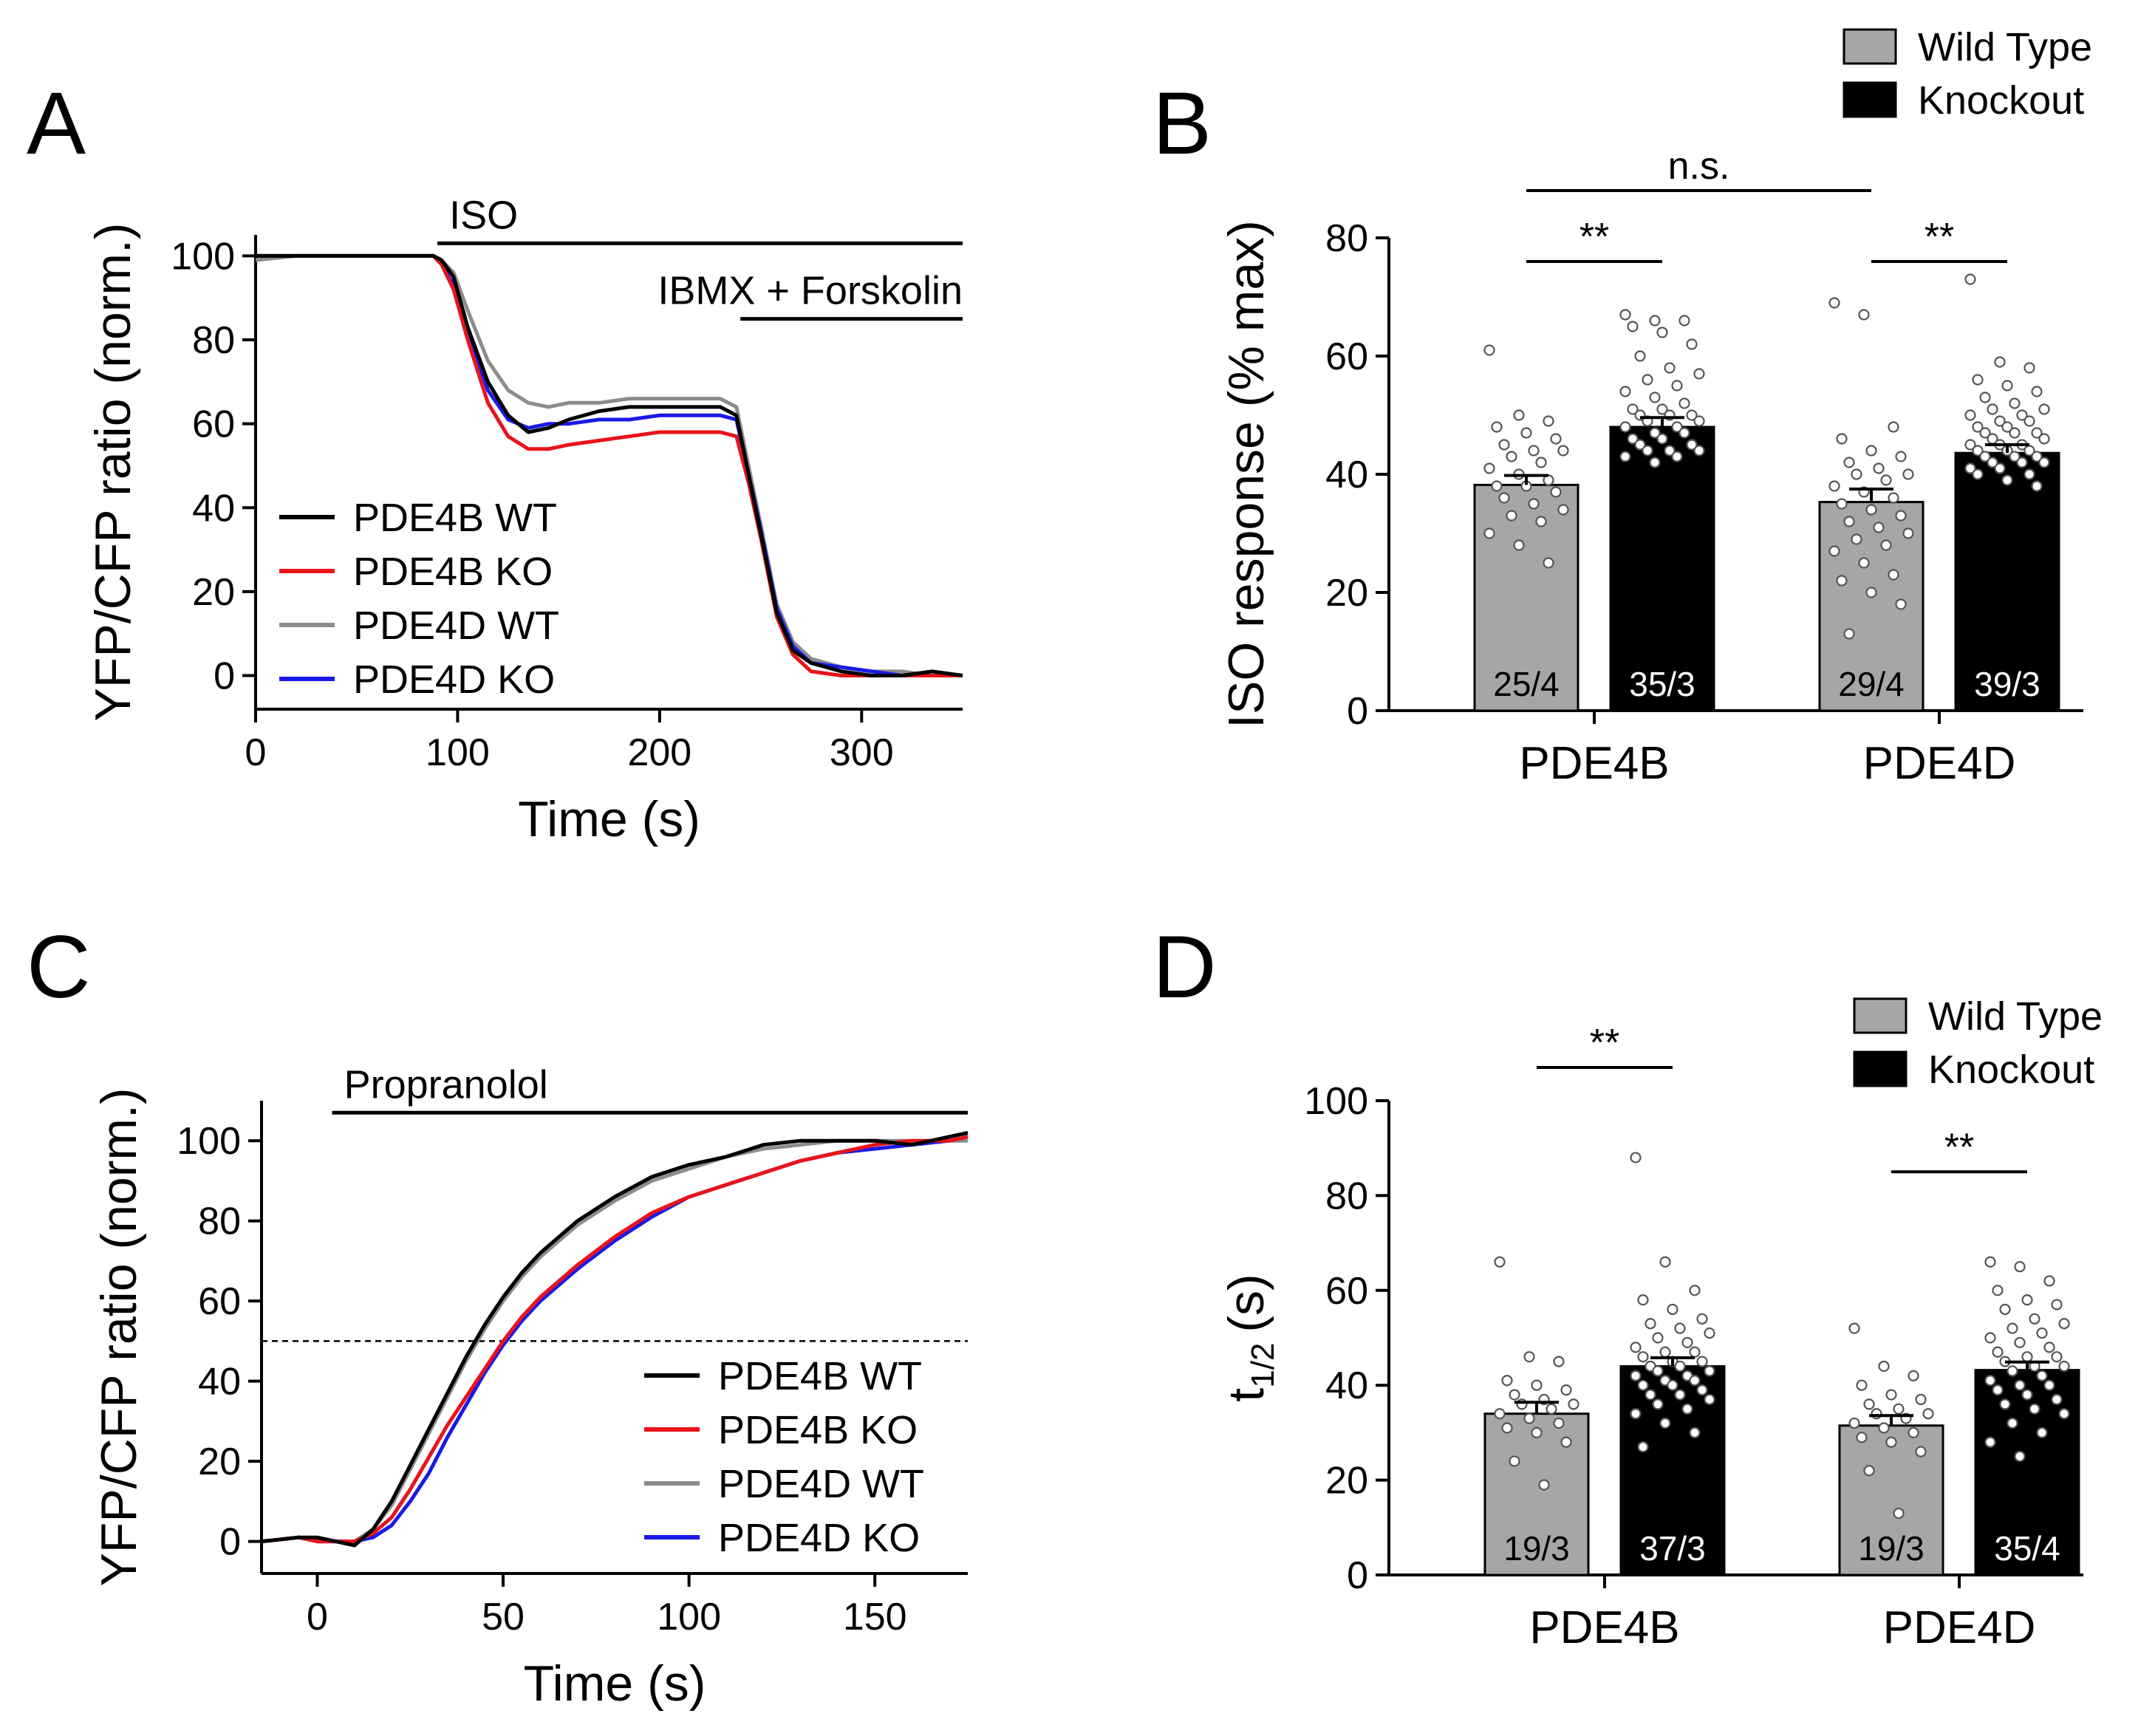  Describe the element at coordinates (1939, 763) in the screenshot. I see `x-category-label: PDE4D` at that location.